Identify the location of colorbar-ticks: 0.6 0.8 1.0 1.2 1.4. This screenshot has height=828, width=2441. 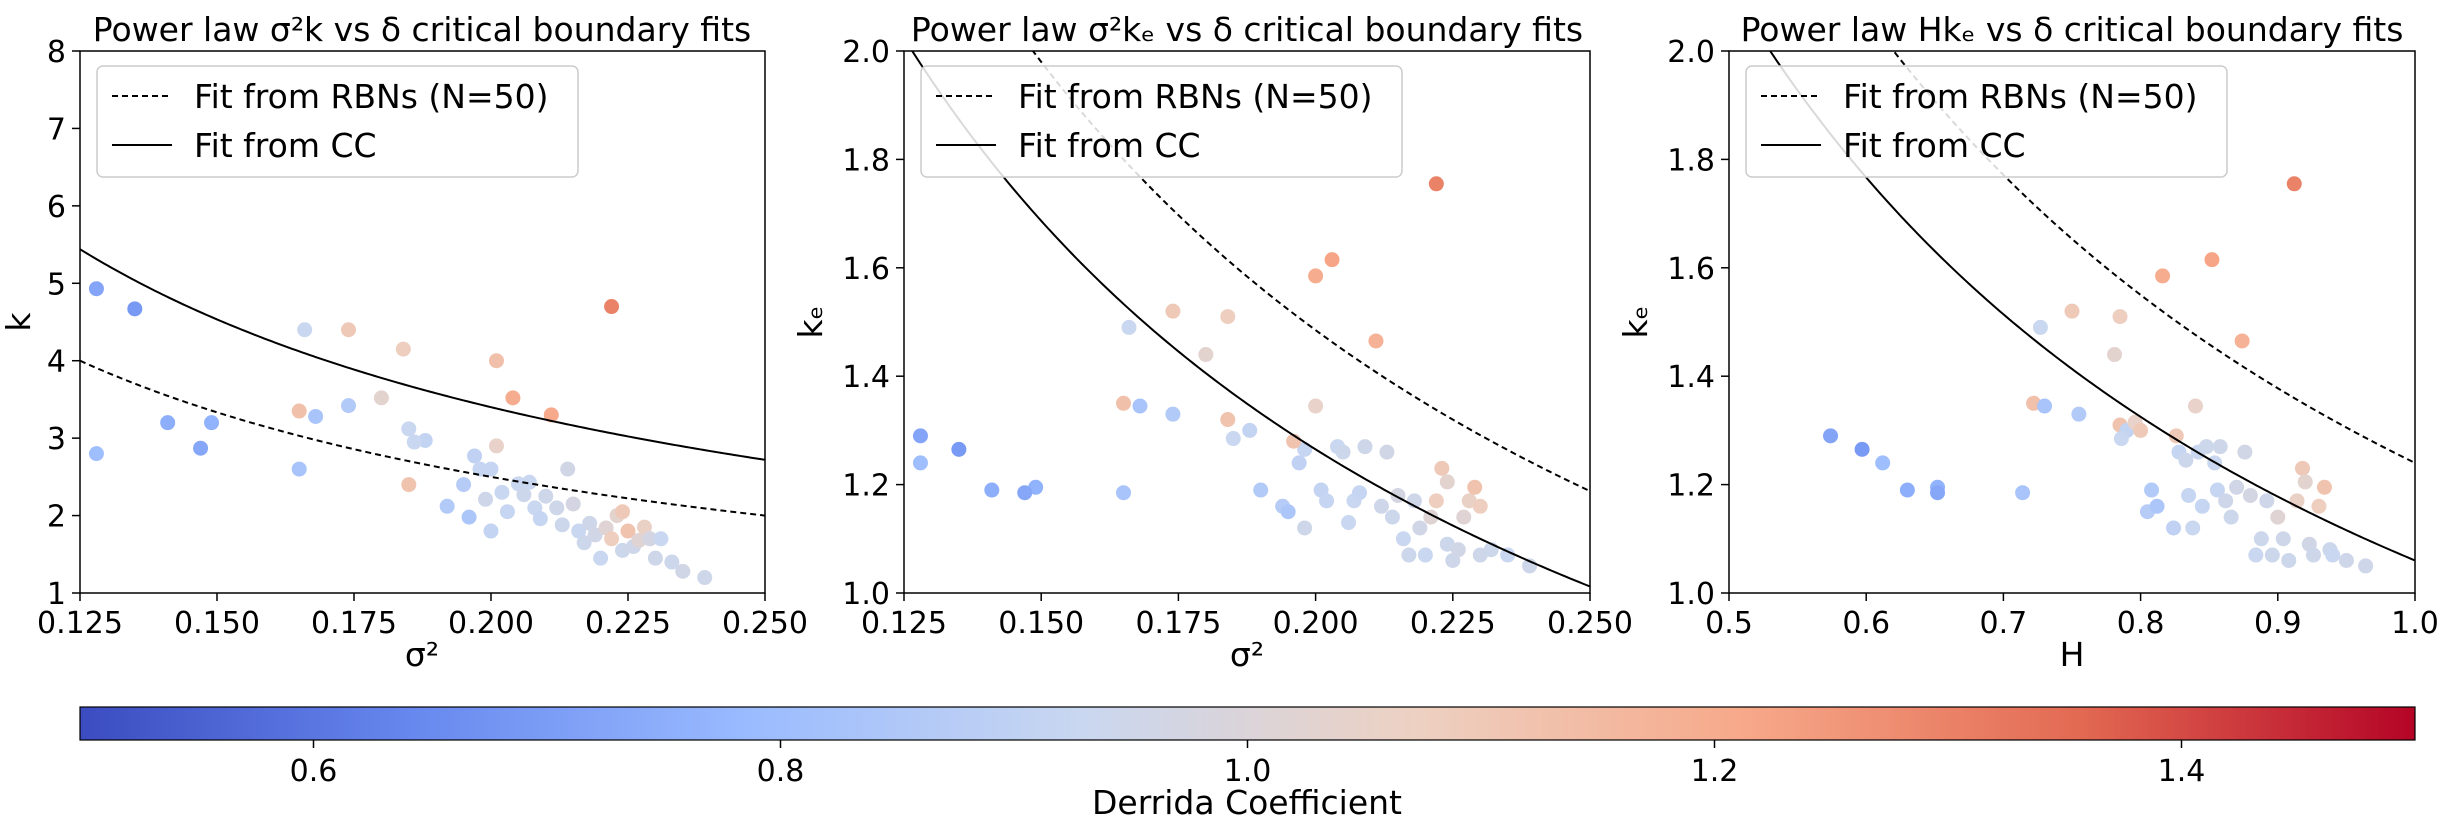
(1247, 764).